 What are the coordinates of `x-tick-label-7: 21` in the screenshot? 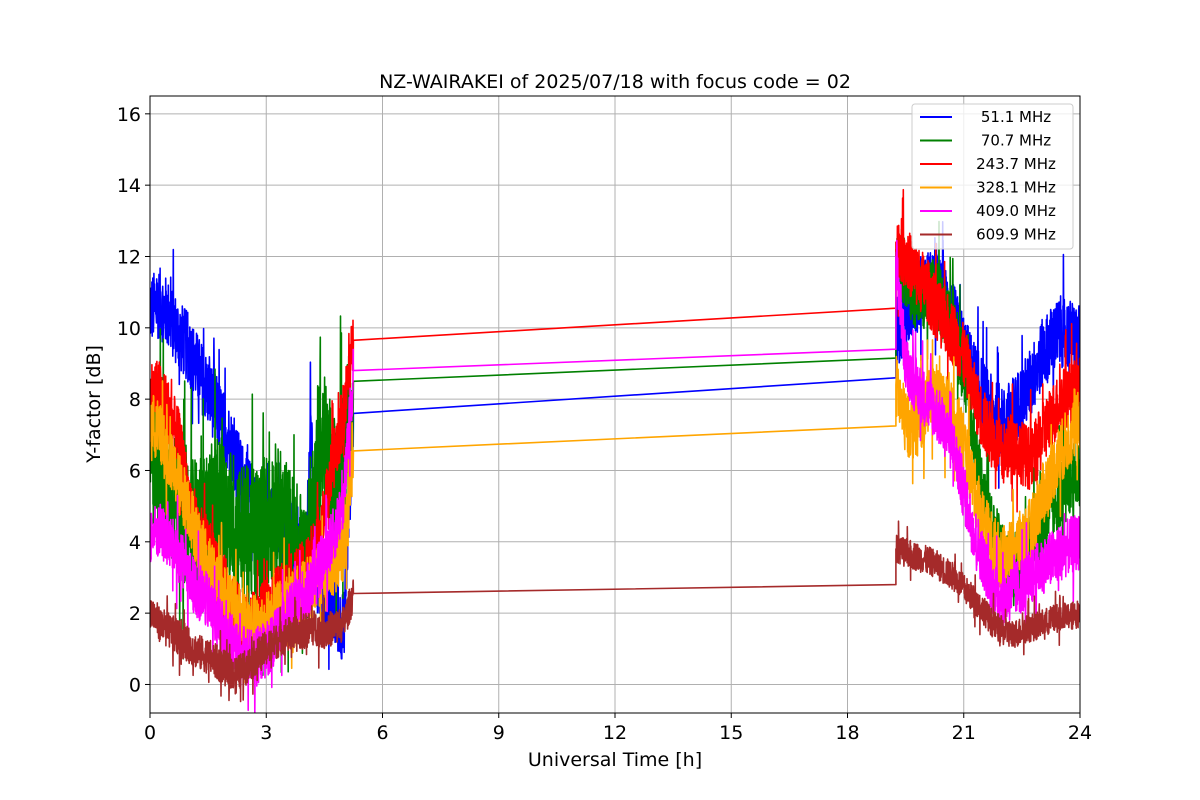 It's located at (964, 733).